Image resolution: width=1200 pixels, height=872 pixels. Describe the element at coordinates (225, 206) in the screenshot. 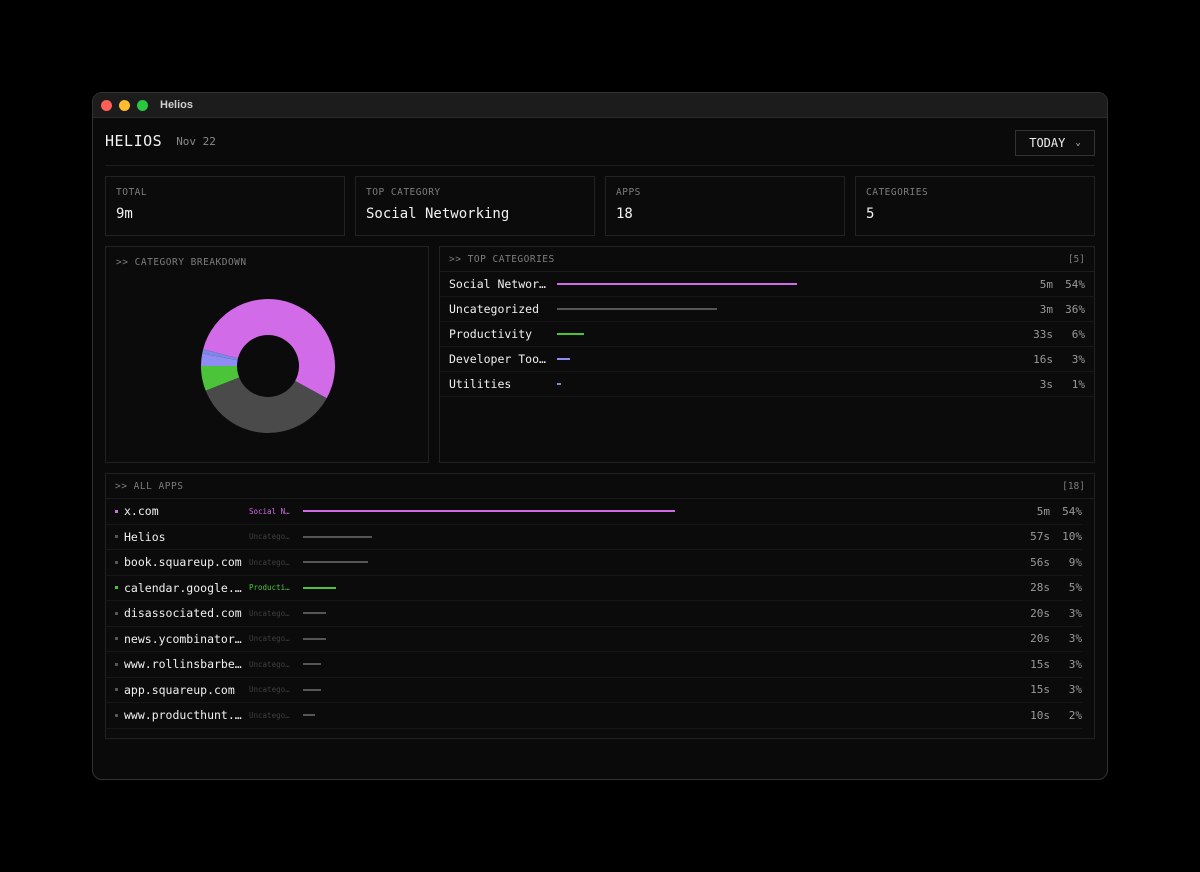

I see `stat-card-total: TOTAL 9m` at that location.